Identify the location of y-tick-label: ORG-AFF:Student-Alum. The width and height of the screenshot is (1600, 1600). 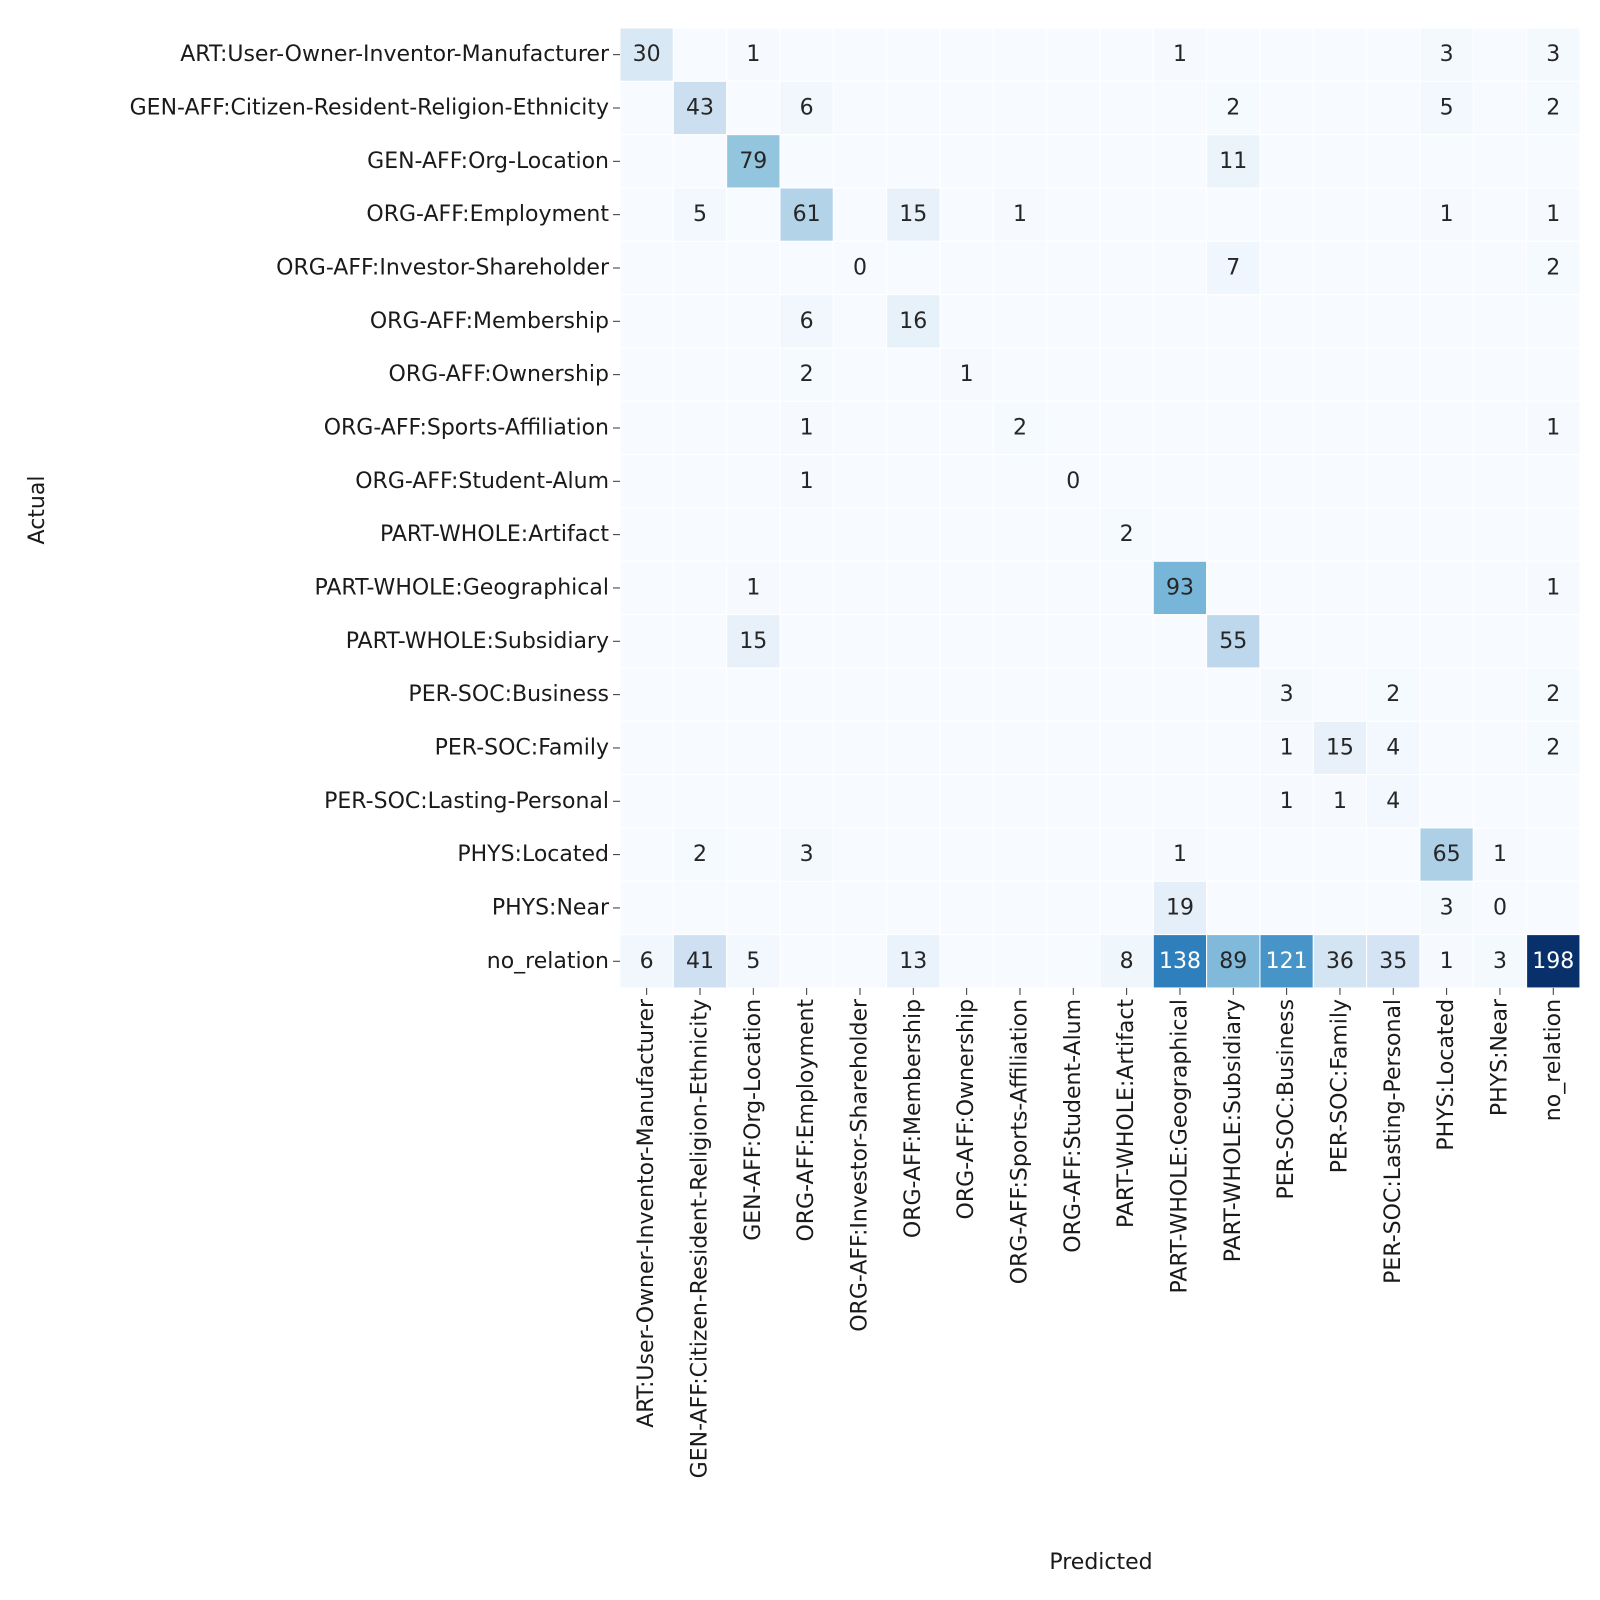
(482, 481).